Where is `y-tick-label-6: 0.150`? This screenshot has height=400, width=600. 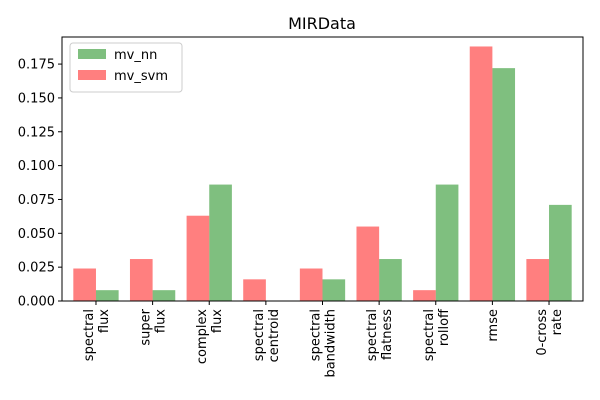
y-tick-label-6: 0.150 is located at coordinates (36, 98).